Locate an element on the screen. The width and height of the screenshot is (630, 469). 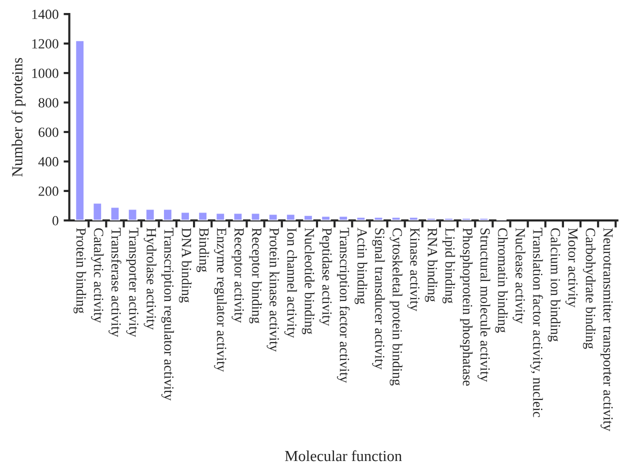
y-tick-label: 1400 is located at coordinates (45, 15).